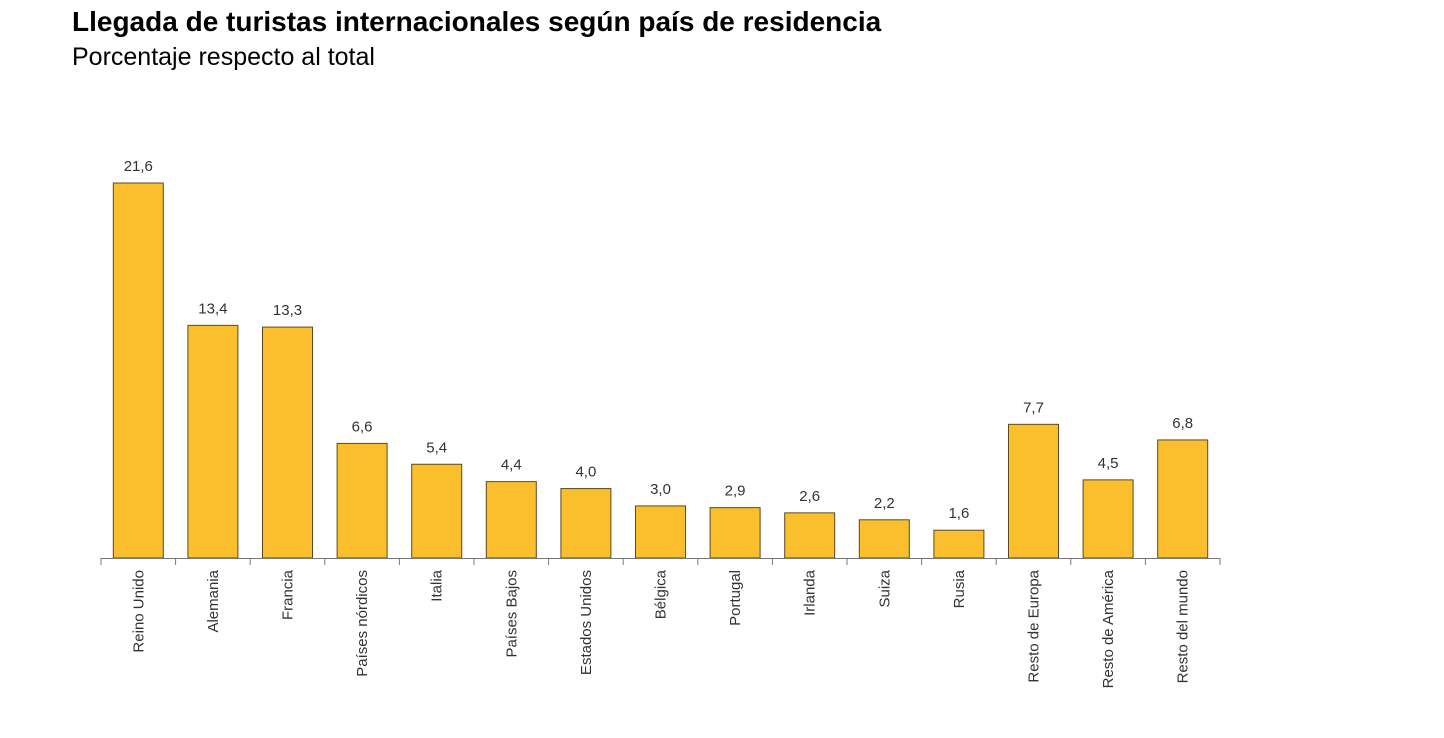 The width and height of the screenshot is (1444, 738). I want to click on x-tick-label: Resto de Europa, so click(1034, 625).